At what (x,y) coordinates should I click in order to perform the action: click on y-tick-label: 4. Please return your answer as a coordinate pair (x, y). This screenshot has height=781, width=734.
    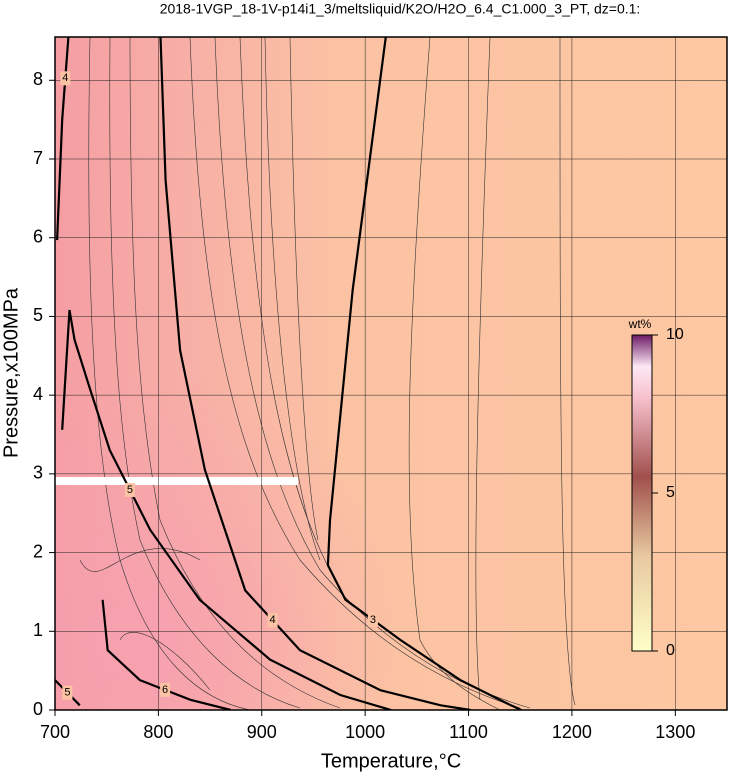
    Looking at the image, I should click on (38, 394).